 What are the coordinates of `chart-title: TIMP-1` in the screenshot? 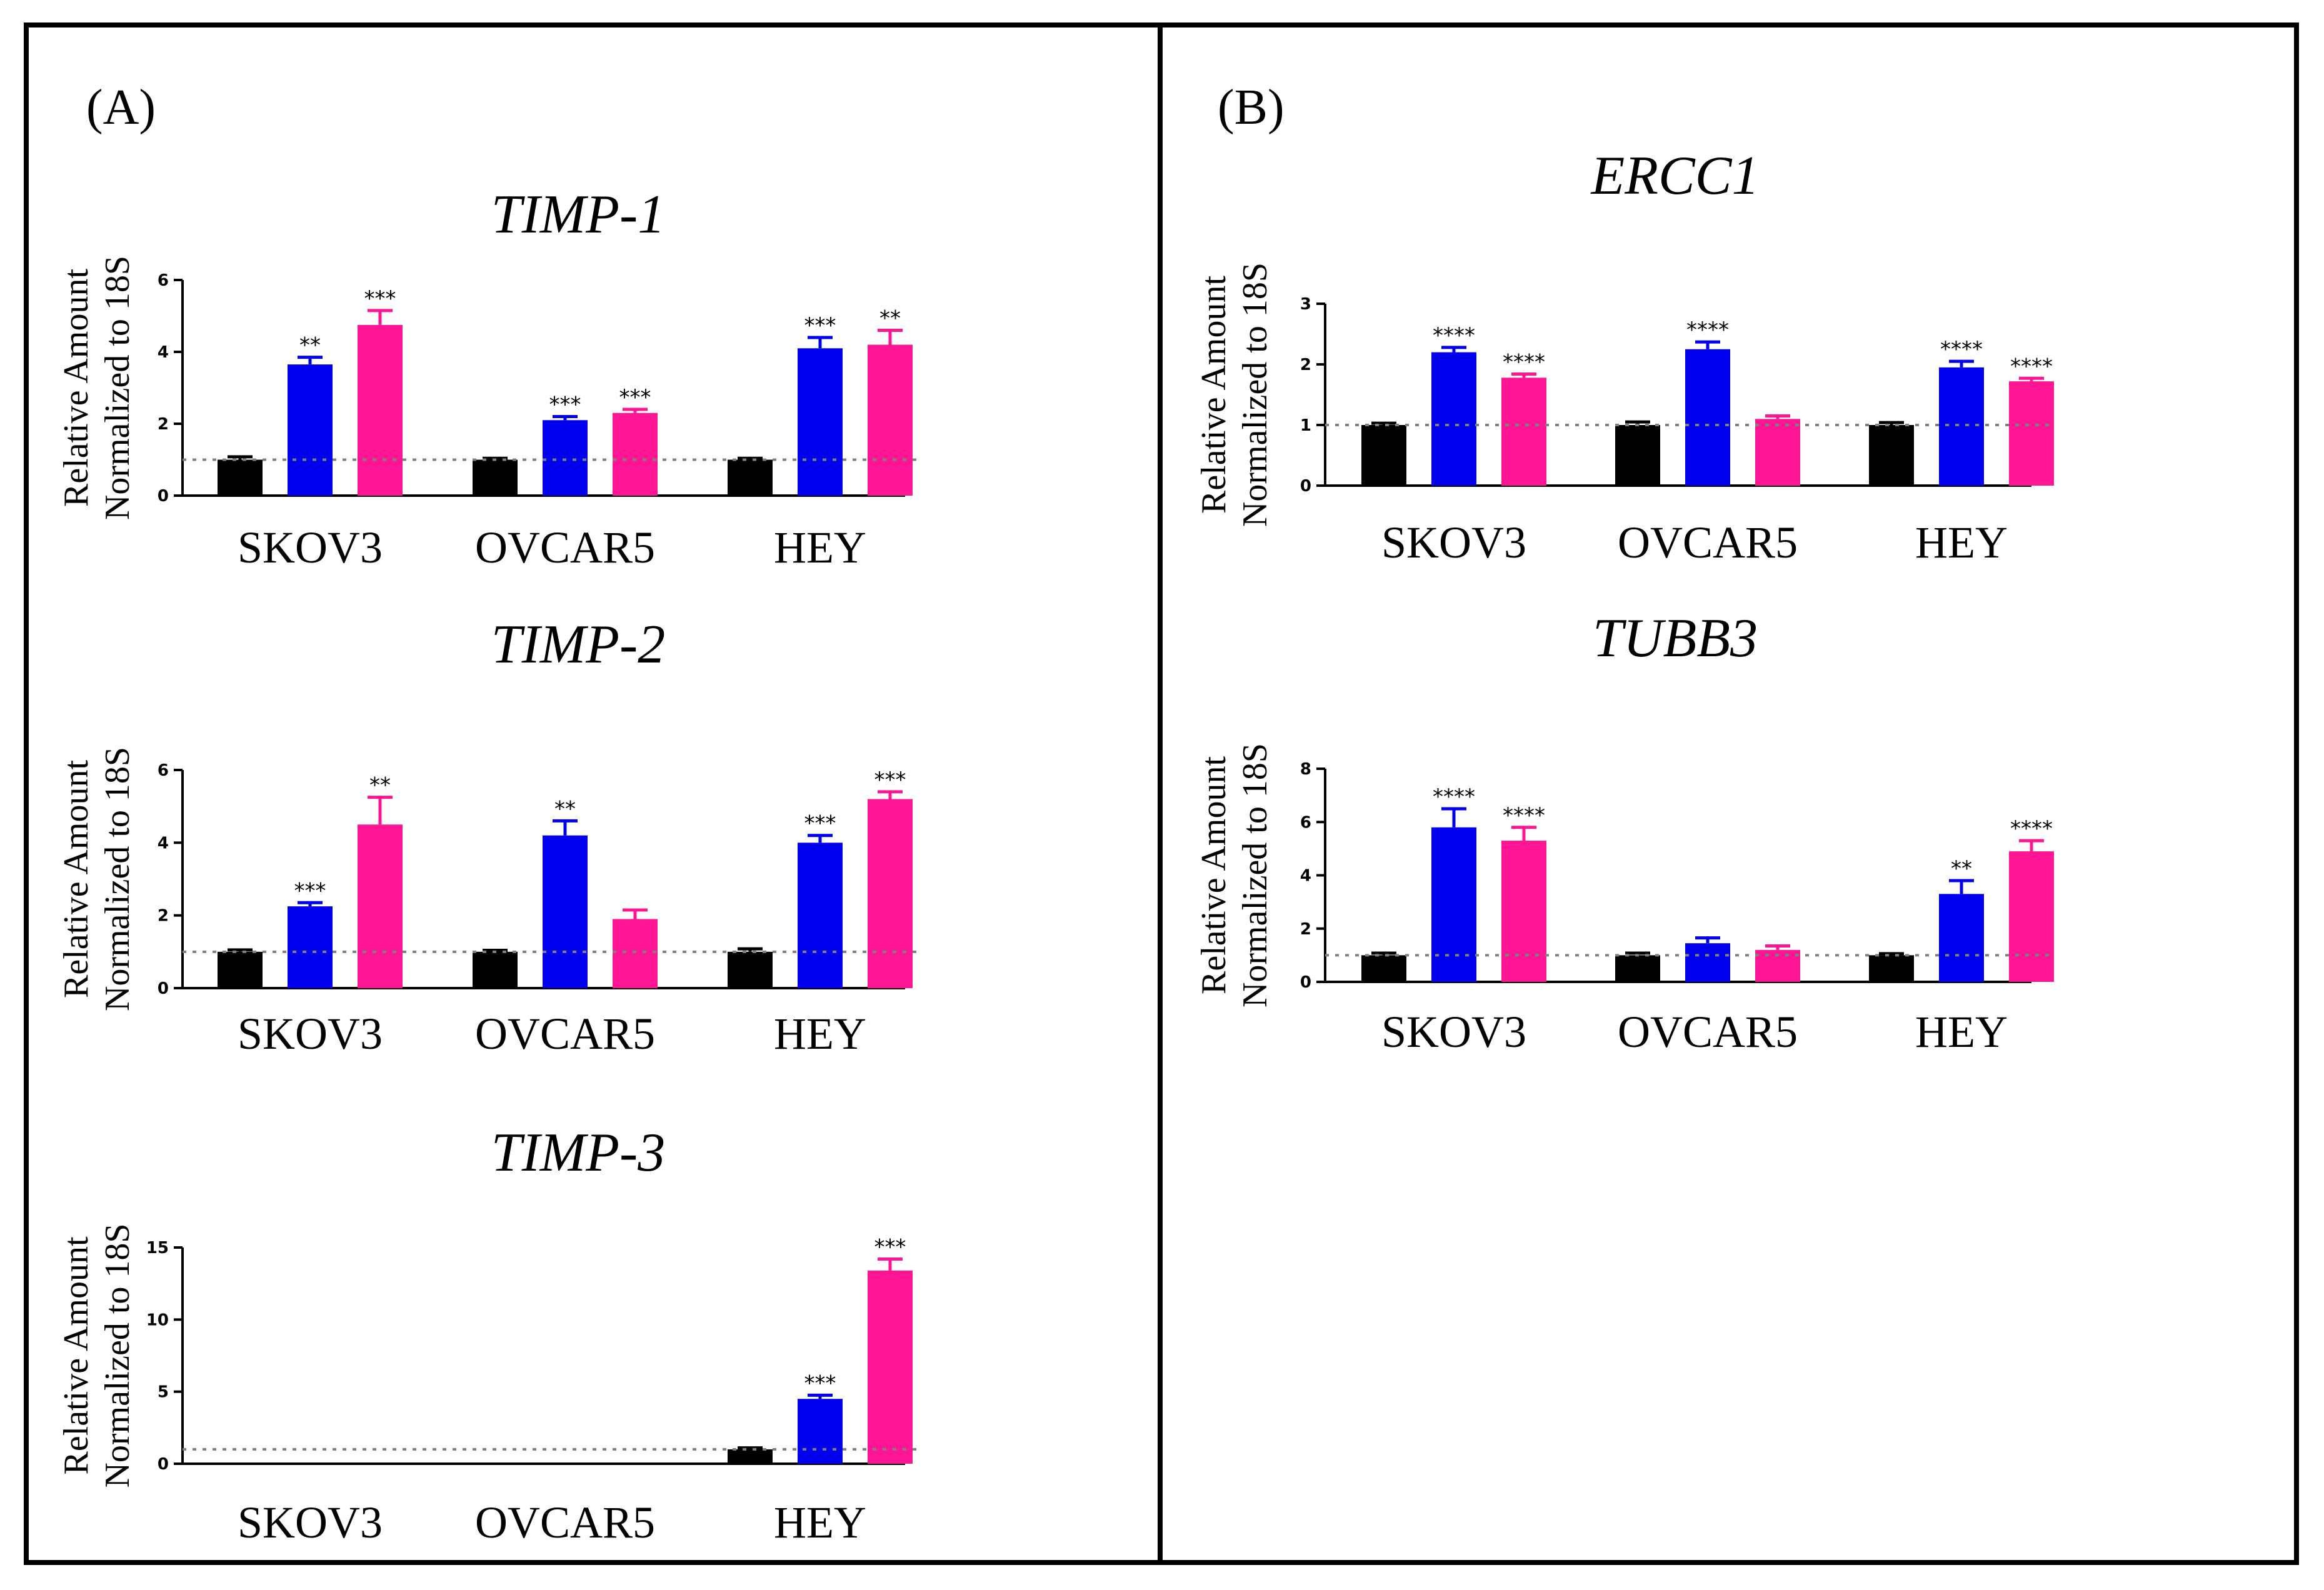 It's located at (578, 215).